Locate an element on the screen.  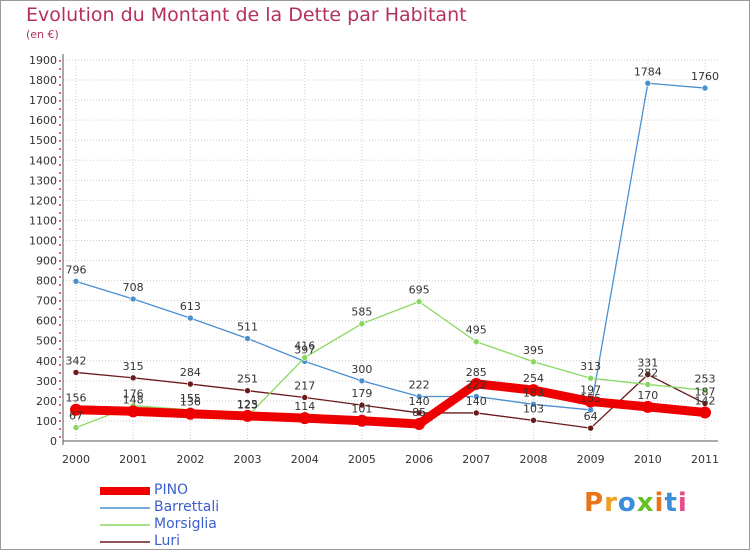
data-label-barrettali-2001: 708 is located at coordinates (133, 287).